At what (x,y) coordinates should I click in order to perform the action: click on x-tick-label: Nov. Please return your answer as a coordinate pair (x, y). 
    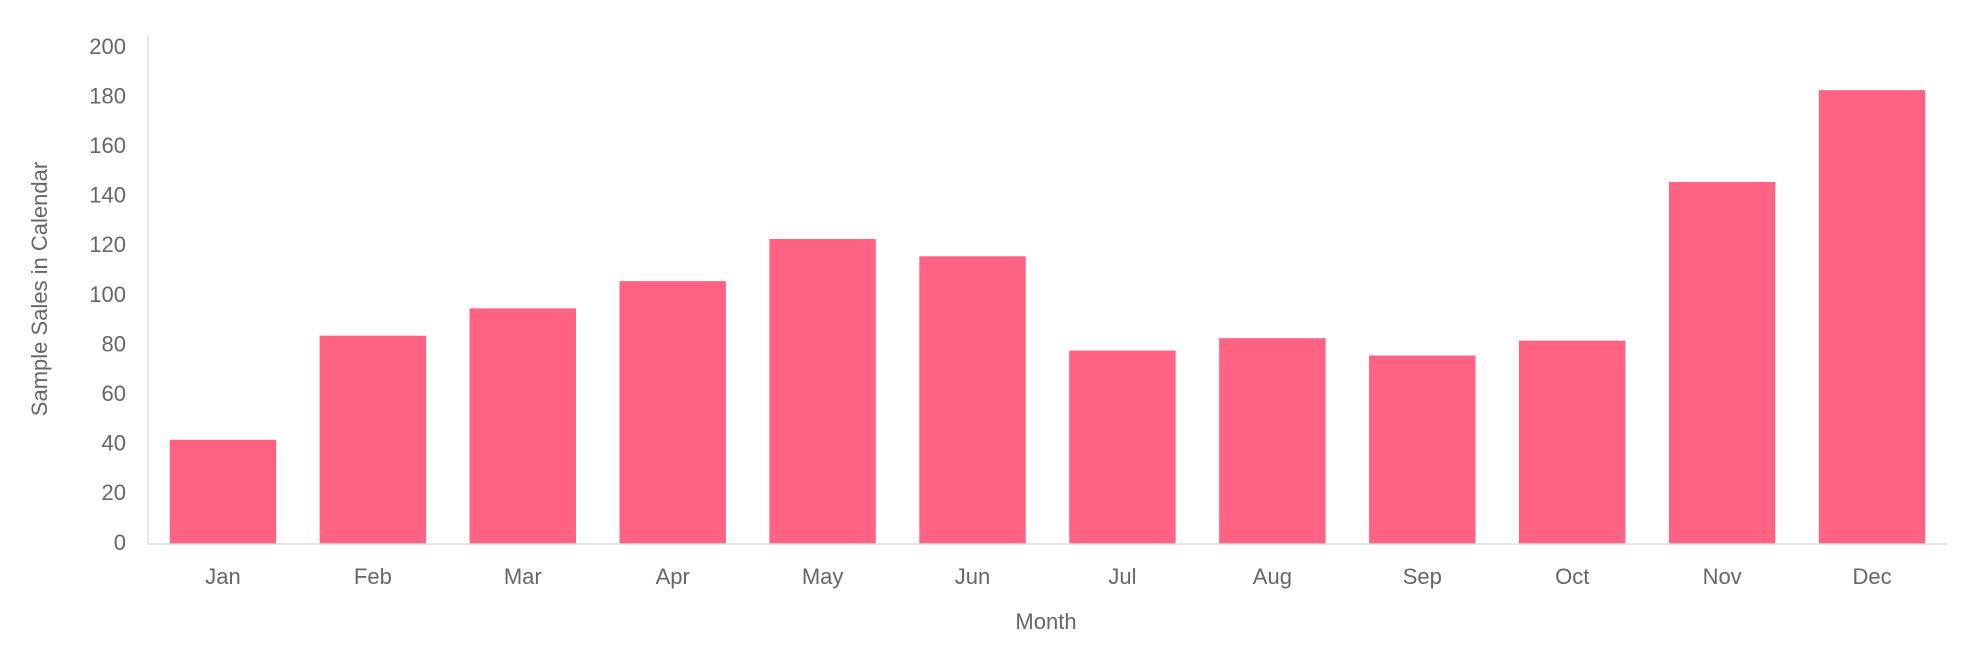
    Looking at the image, I should click on (1722, 576).